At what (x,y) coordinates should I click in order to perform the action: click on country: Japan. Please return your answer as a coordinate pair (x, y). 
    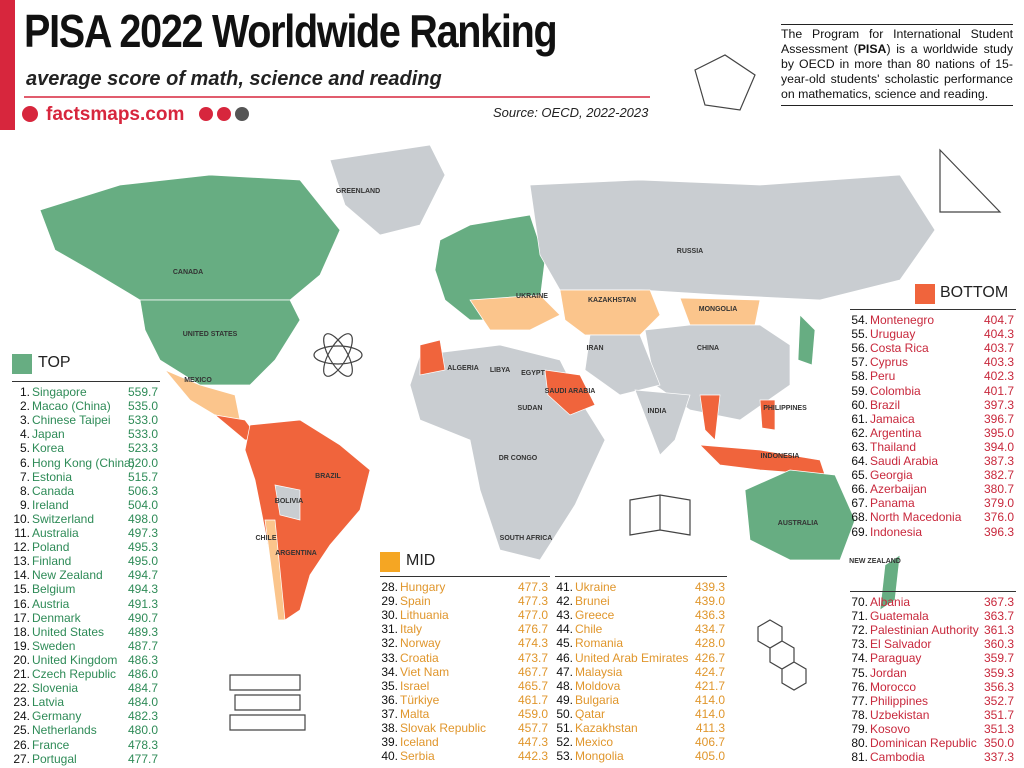
    Looking at the image, I should click on (48, 434).